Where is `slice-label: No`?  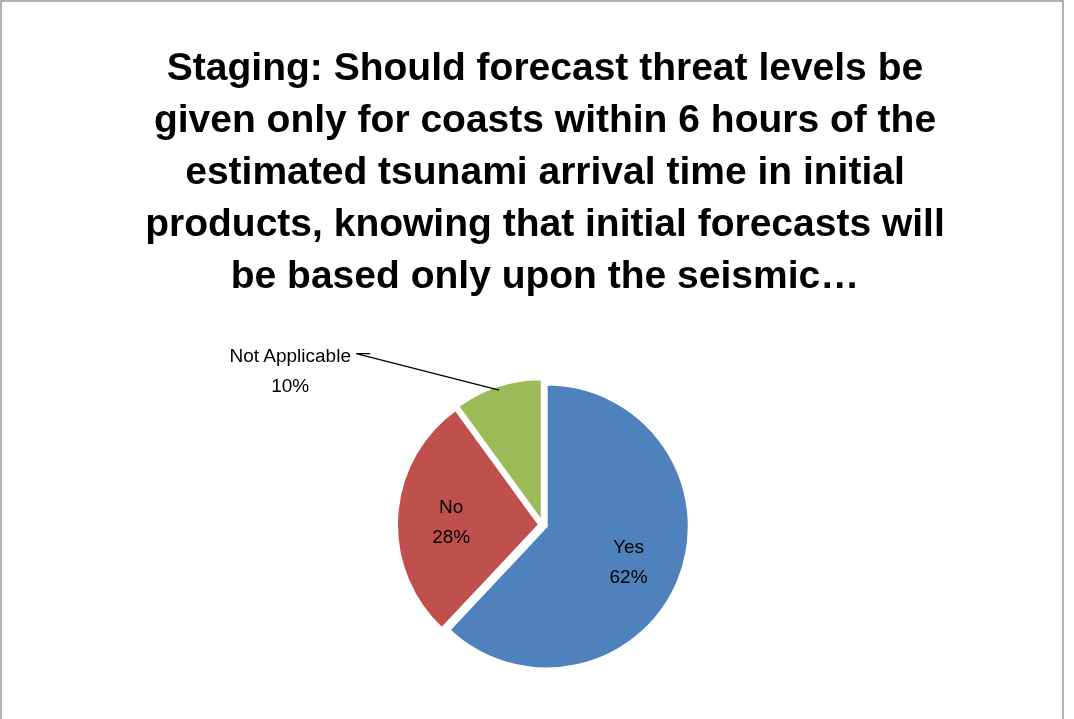 slice-label: No is located at coordinates (451, 507).